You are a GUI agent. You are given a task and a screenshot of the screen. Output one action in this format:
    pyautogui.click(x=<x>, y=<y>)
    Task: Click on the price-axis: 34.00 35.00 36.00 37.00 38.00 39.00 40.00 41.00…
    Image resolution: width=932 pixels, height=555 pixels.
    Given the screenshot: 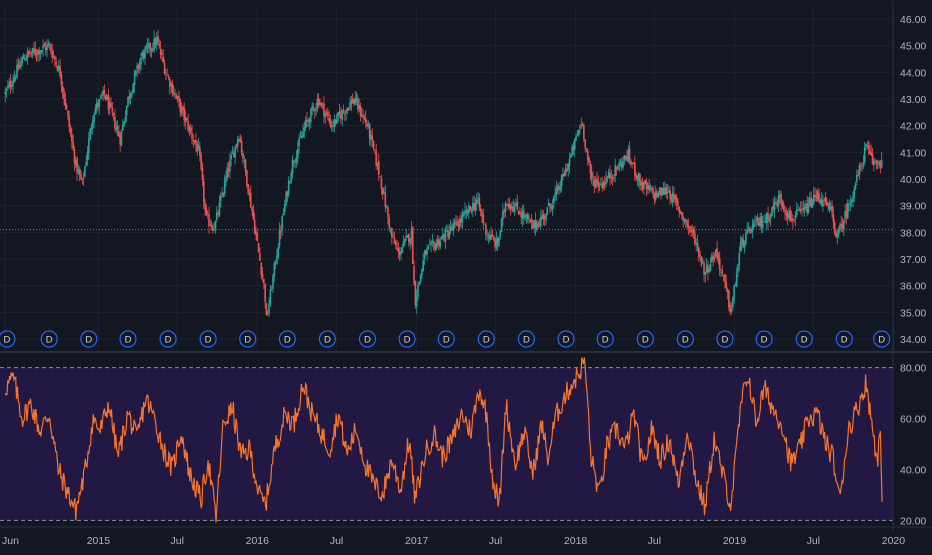 What is the action you would take?
    pyautogui.click(x=913, y=180)
    